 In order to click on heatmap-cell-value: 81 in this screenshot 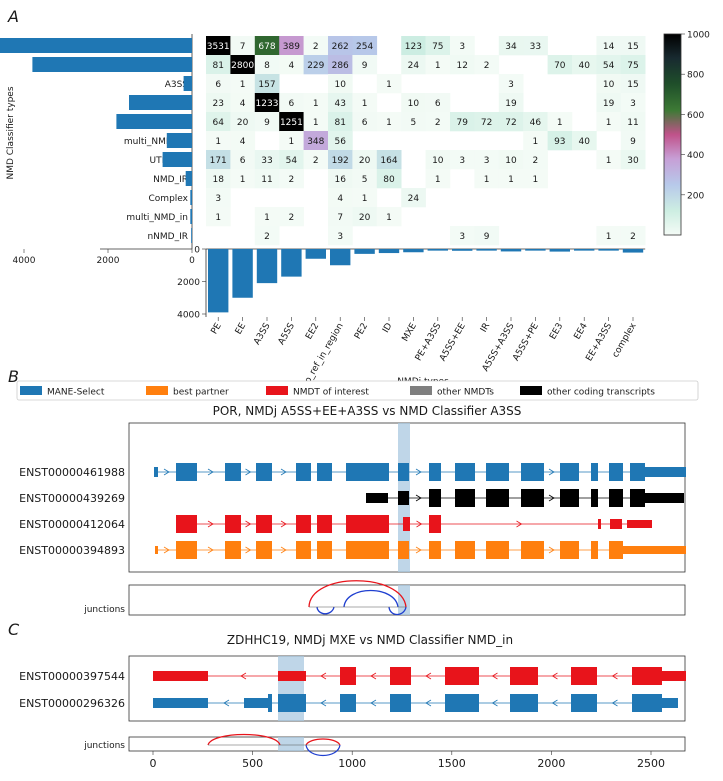, I will do `click(217, 66)`.